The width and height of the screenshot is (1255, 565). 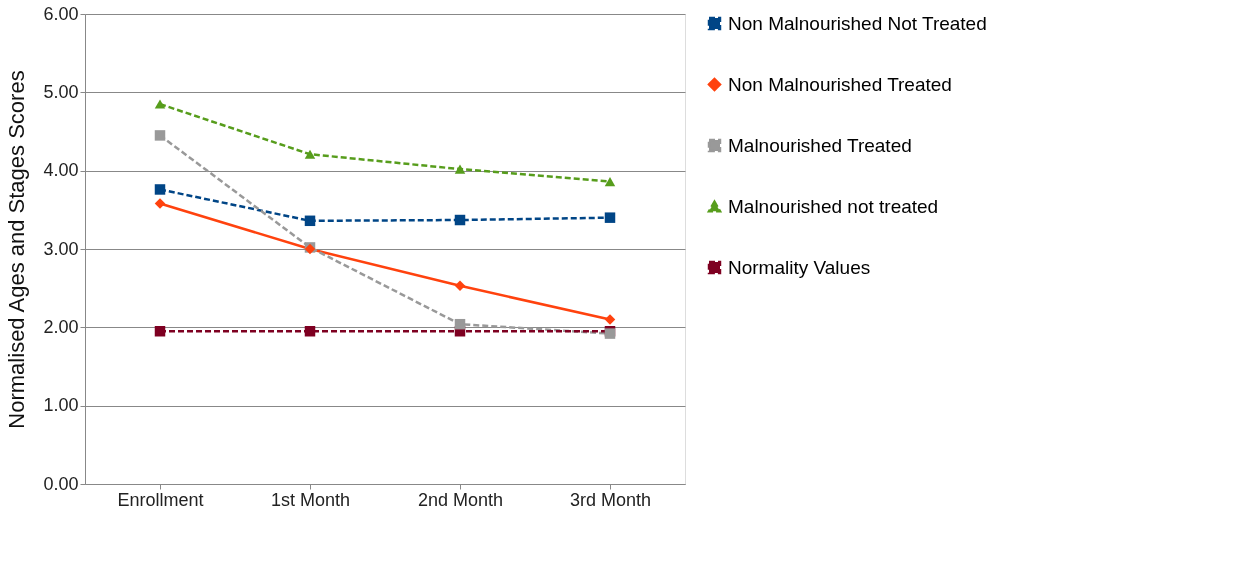 What do you see at coordinates (61, 483) in the screenshot?
I see `y-tick-label: 0.00` at bounding box center [61, 483].